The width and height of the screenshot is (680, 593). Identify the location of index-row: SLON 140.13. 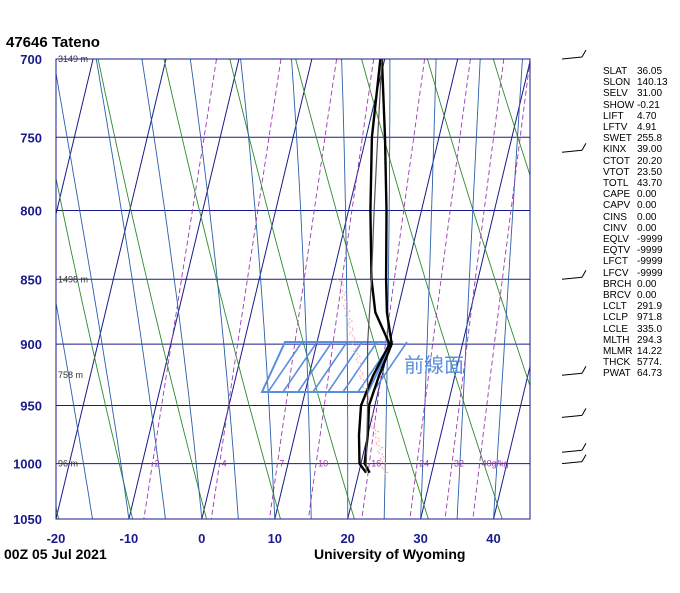
(635, 82).